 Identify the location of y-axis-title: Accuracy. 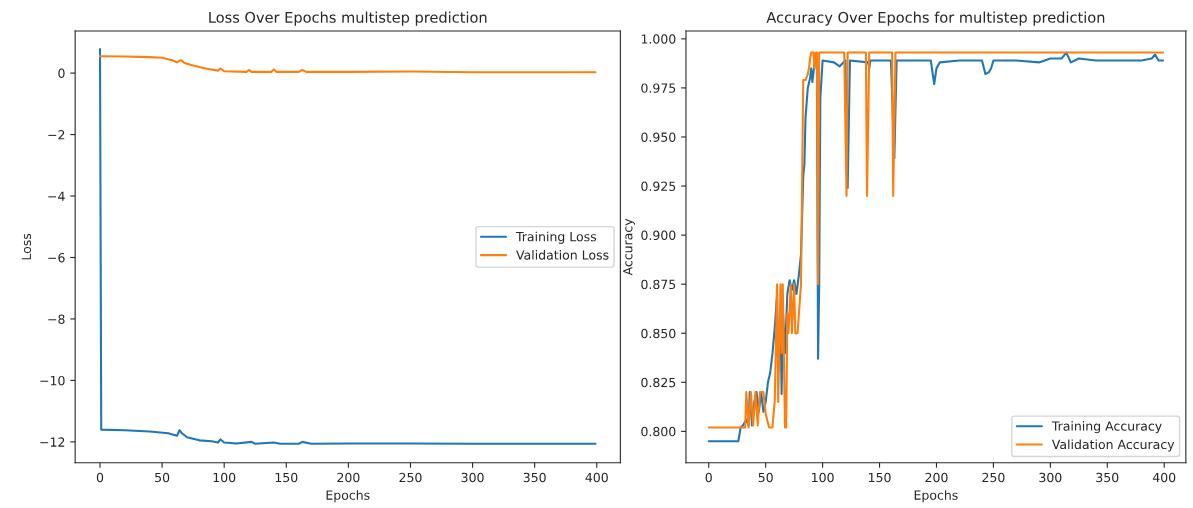
(629, 247).